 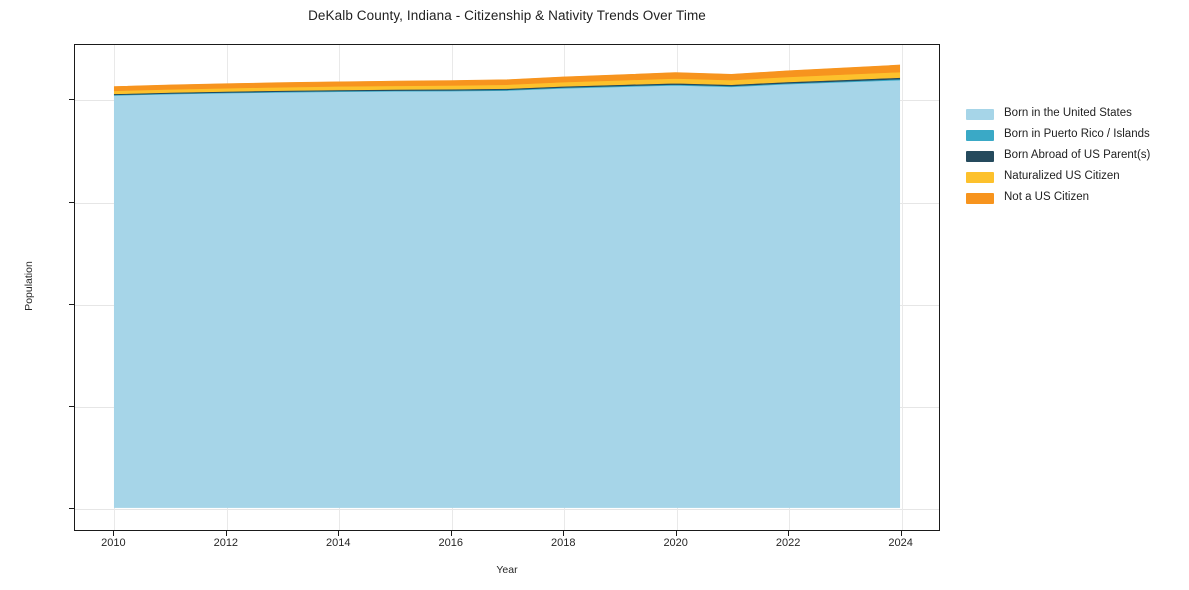 I want to click on x-tick-label: 2018, so click(x=563, y=543).